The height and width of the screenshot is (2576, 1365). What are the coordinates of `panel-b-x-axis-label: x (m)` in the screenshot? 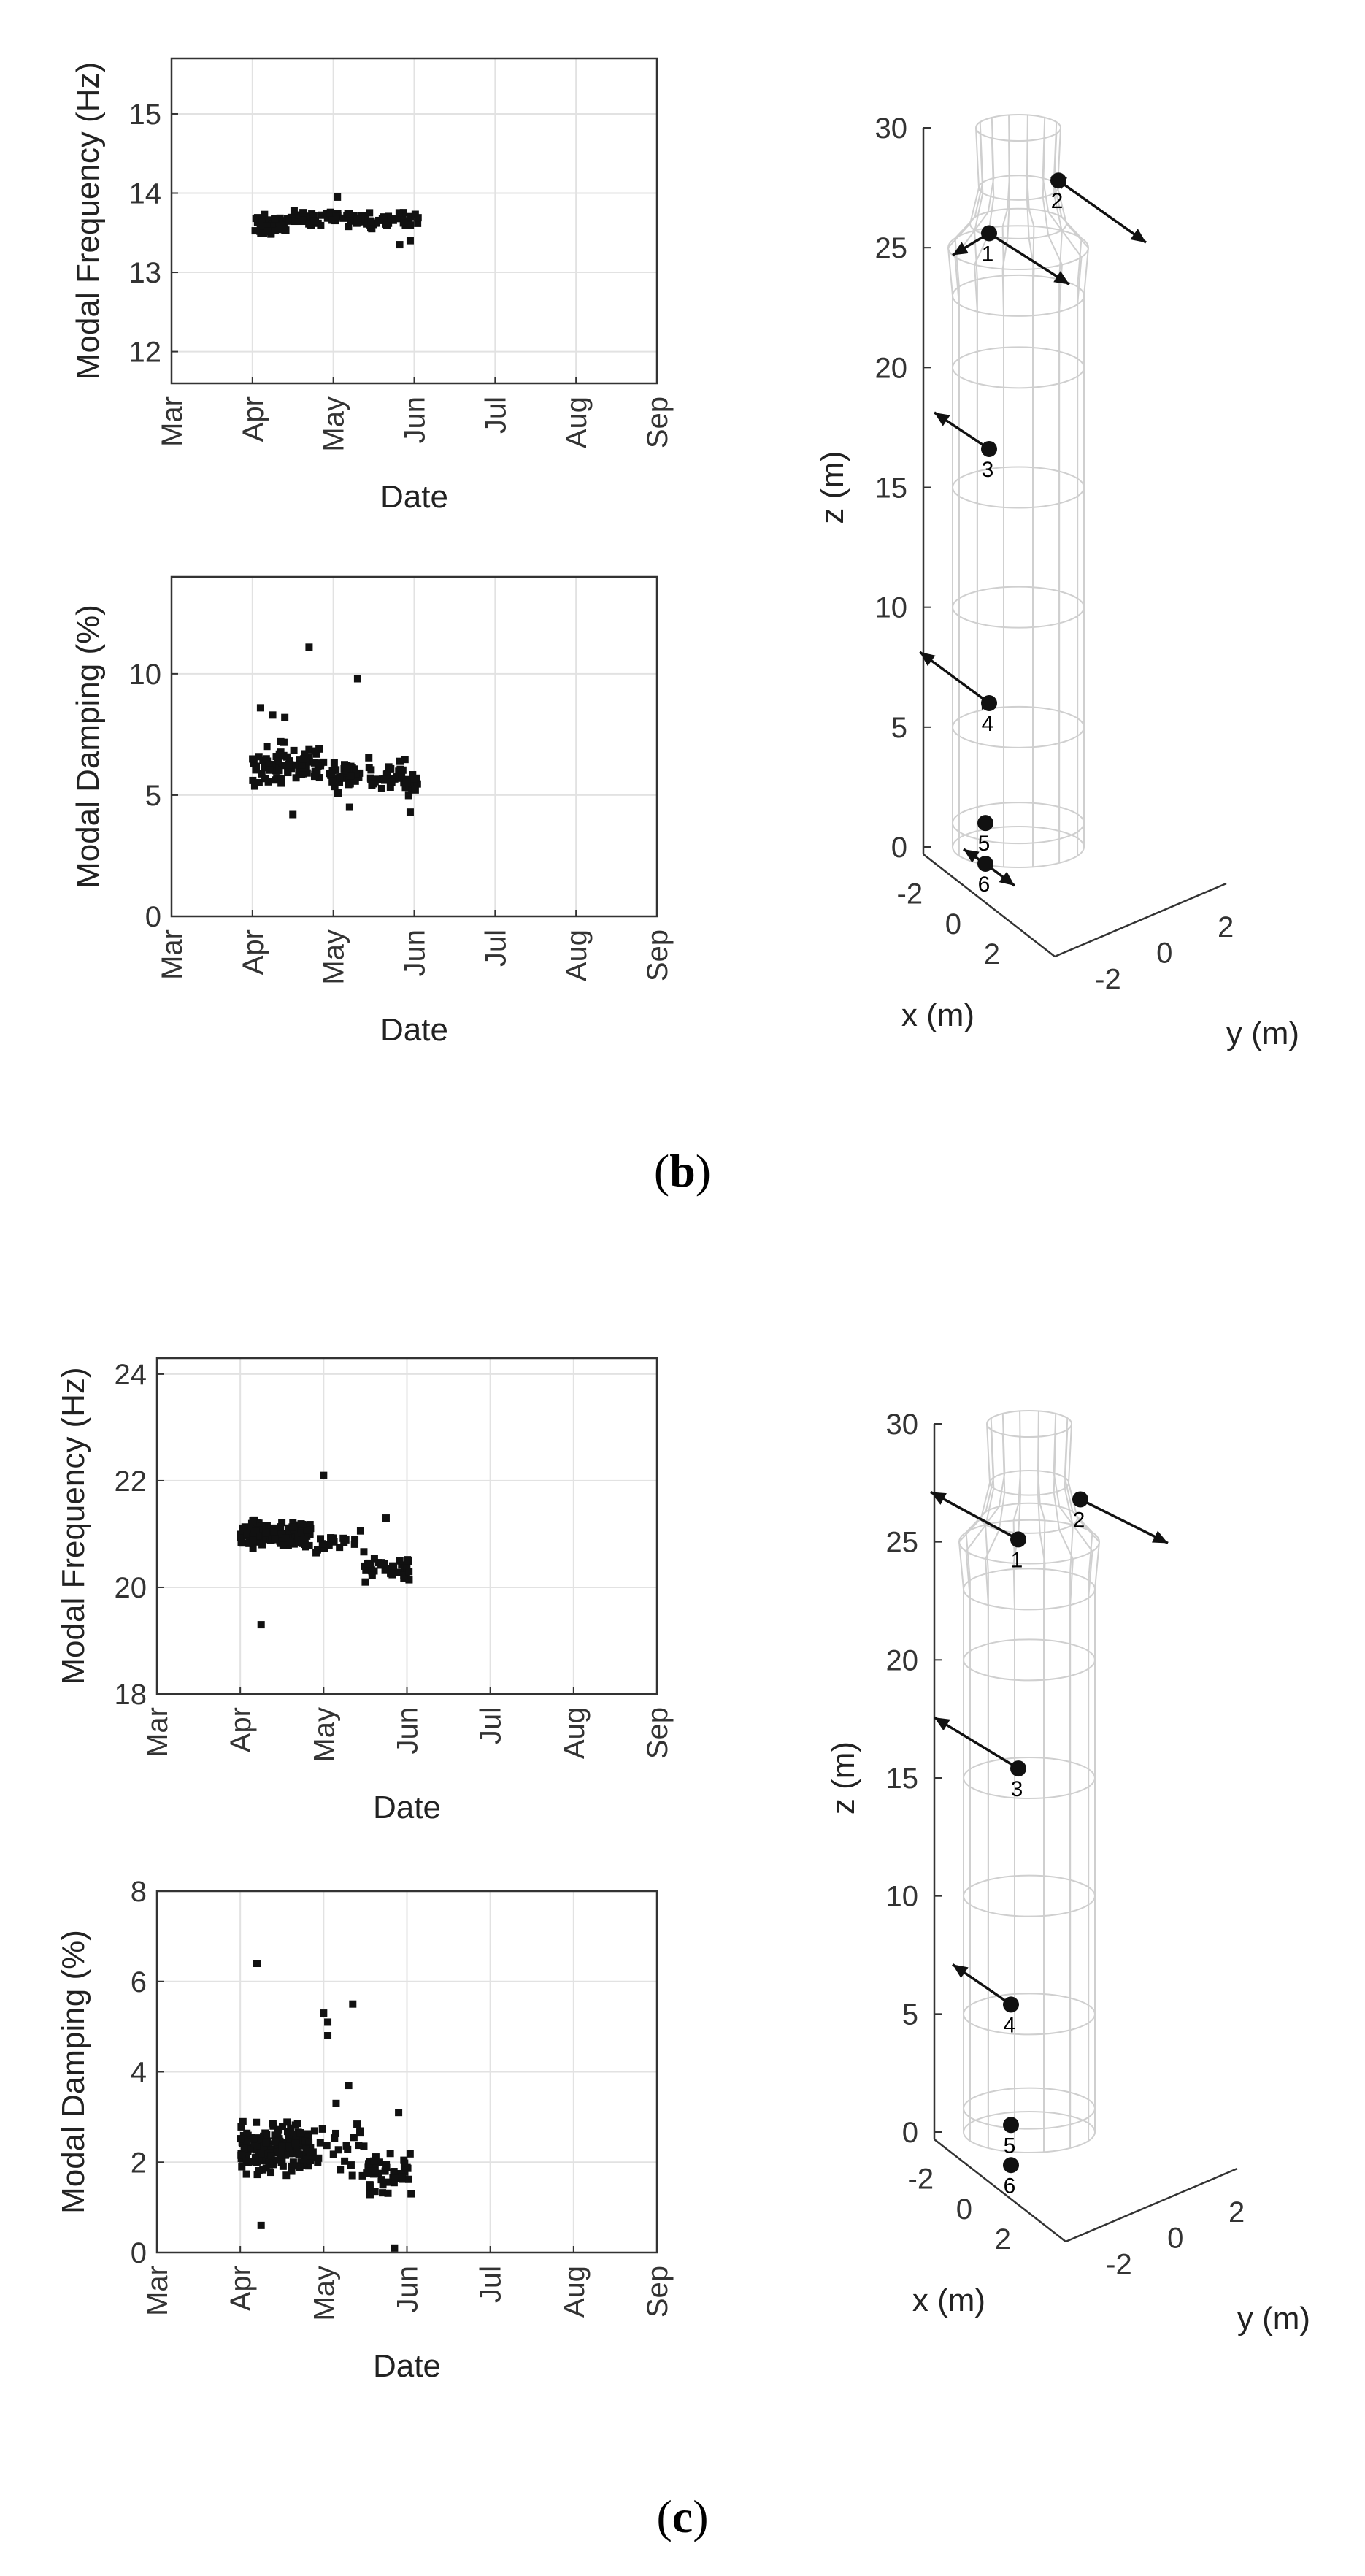 It's located at (938, 1015).